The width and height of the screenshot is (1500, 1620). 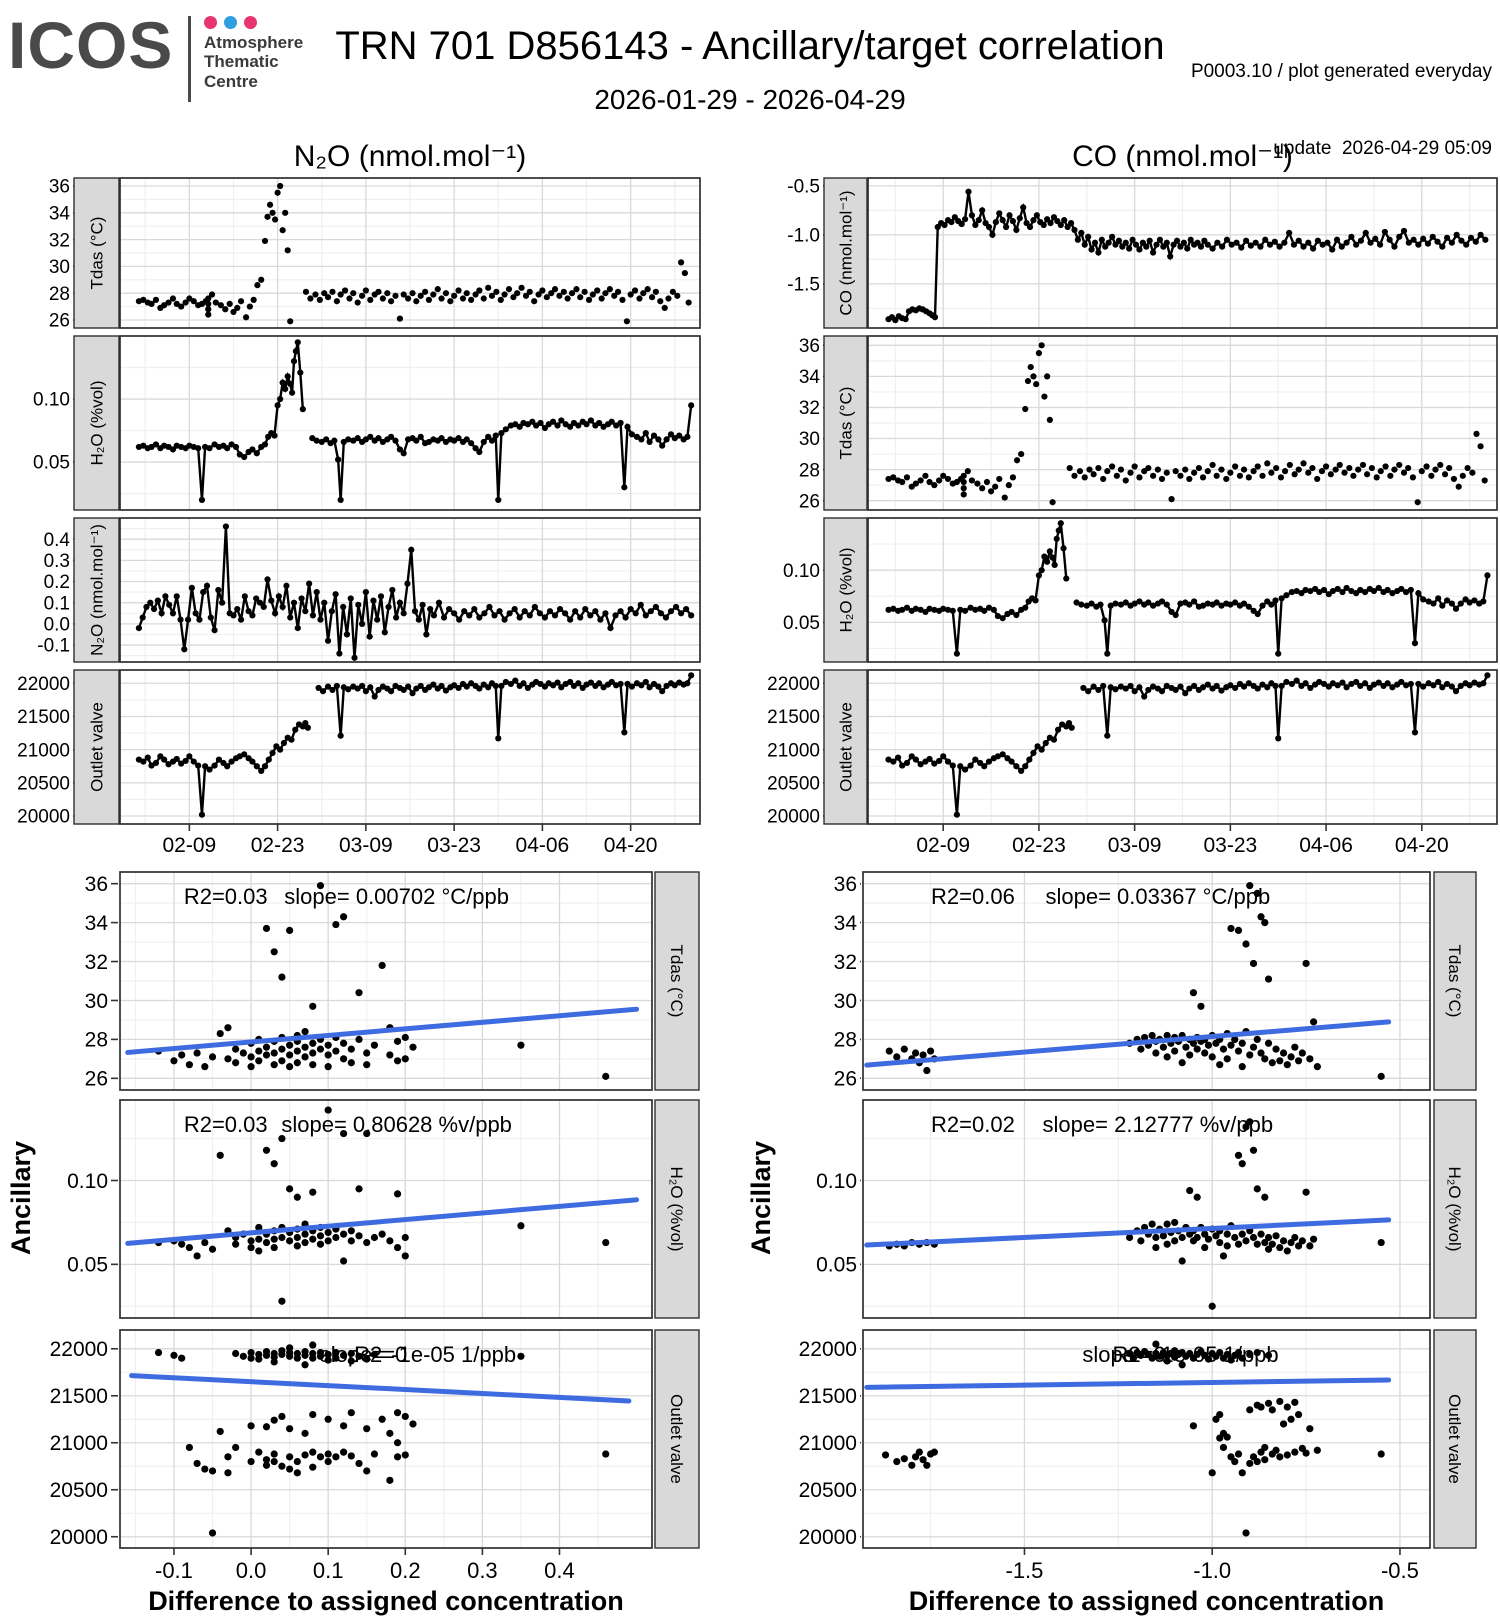 What do you see at coordinates (405, 1570) in the screenshot?
I see `svg-text: 0.2` at bounding box center [405, 1570].